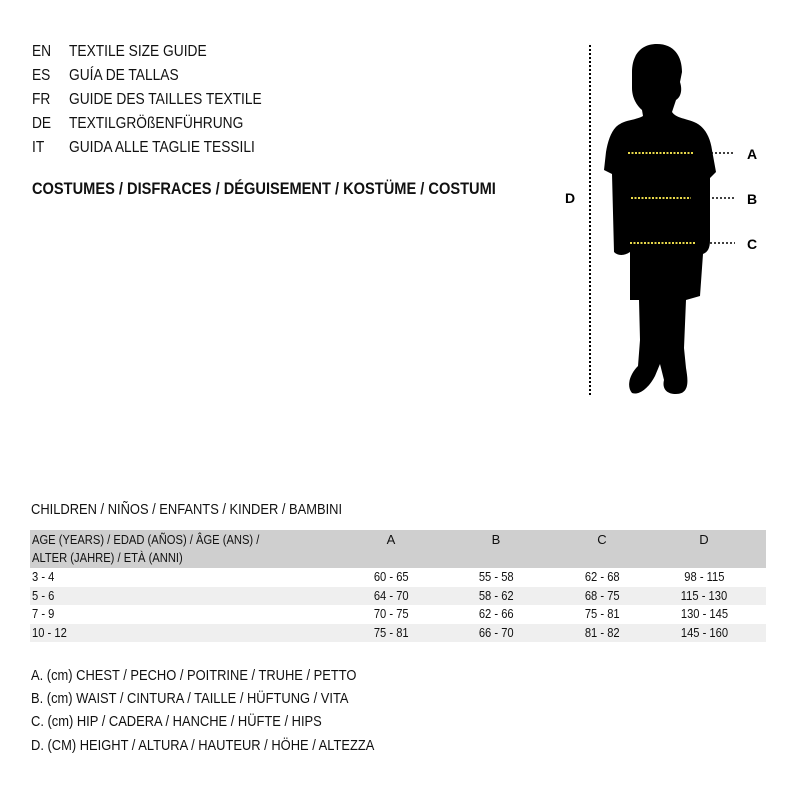 The image size is (800, 800). What do you see at coordinates (757, 549) in the screenshot?
I see `header-spacer` at bounding box center [757, 549].